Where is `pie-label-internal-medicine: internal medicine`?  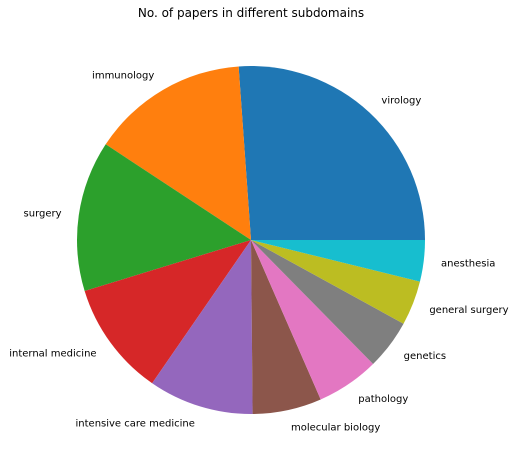
pie-label-internal-medicine: internal medicine is located at coordinates (52, 354).